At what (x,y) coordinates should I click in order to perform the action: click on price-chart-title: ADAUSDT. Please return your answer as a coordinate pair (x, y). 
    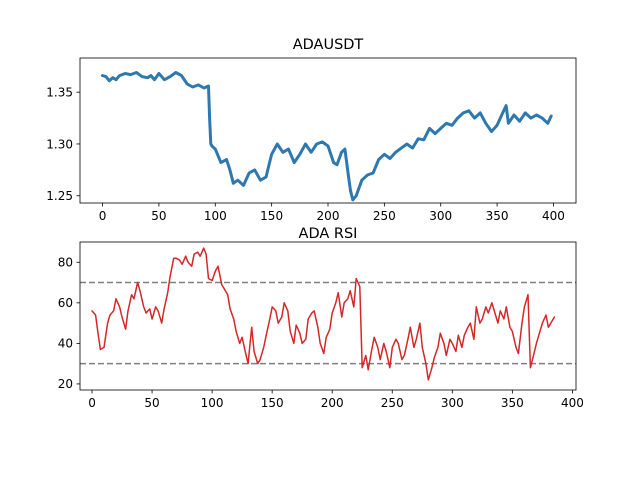
    Looking at the image, I should click on (328, 45).